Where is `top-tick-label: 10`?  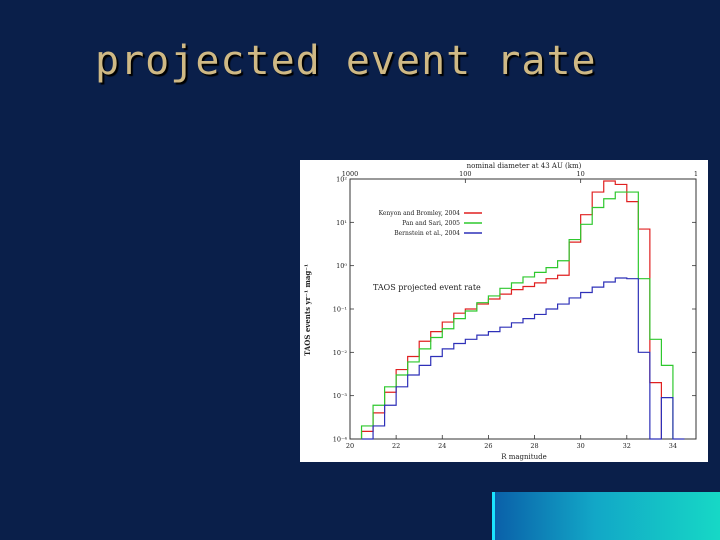
top-tick-label: 10 is located at coordinates (581, 174).